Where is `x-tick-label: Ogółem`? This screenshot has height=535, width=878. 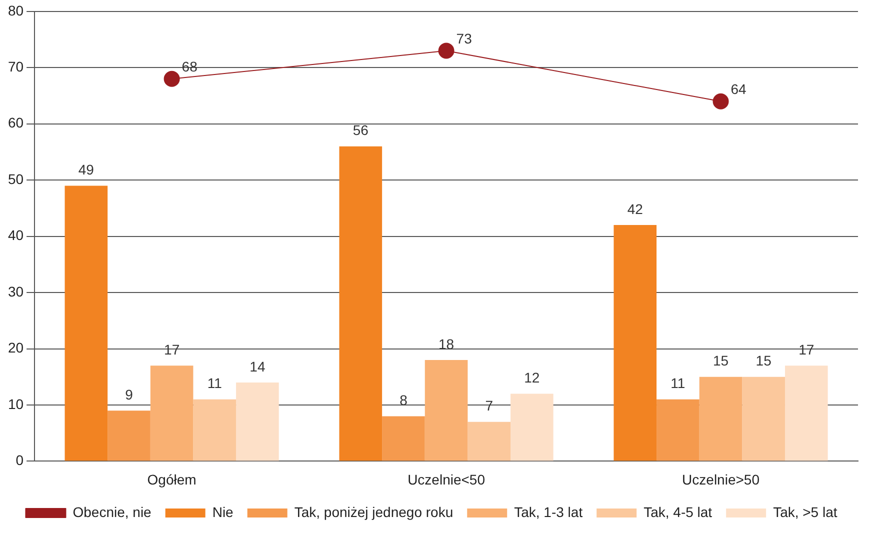
x-tick-label: Ogółem is located at coordinates (171, 479).